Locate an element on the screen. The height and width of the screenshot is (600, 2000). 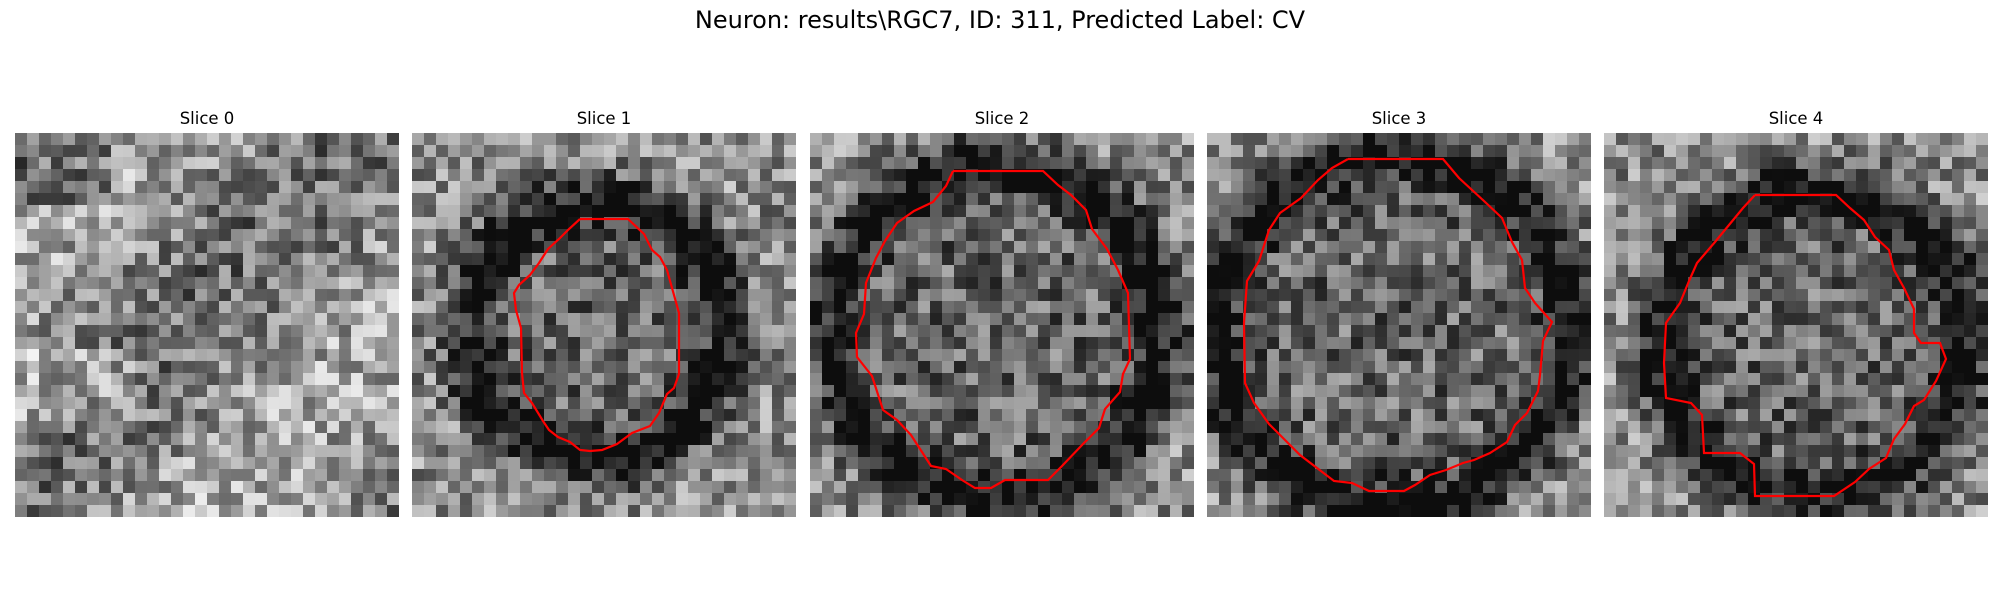
slice-title: Slice 1 is located at coordinates (604, 118).